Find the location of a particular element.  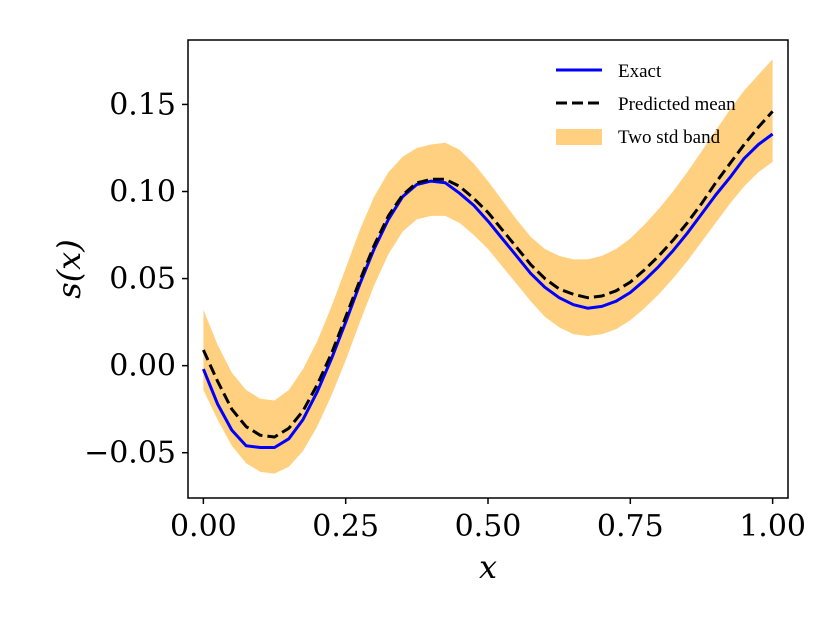

x-axis-ticks: 0.00 0.25 0.50 0.75 1.00 is located at coordinates (488, 521).